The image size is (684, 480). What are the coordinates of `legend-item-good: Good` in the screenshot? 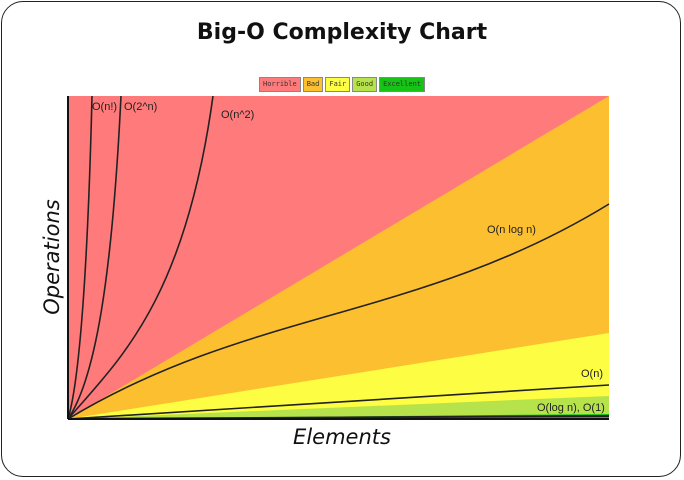 It's located at (365, 84).